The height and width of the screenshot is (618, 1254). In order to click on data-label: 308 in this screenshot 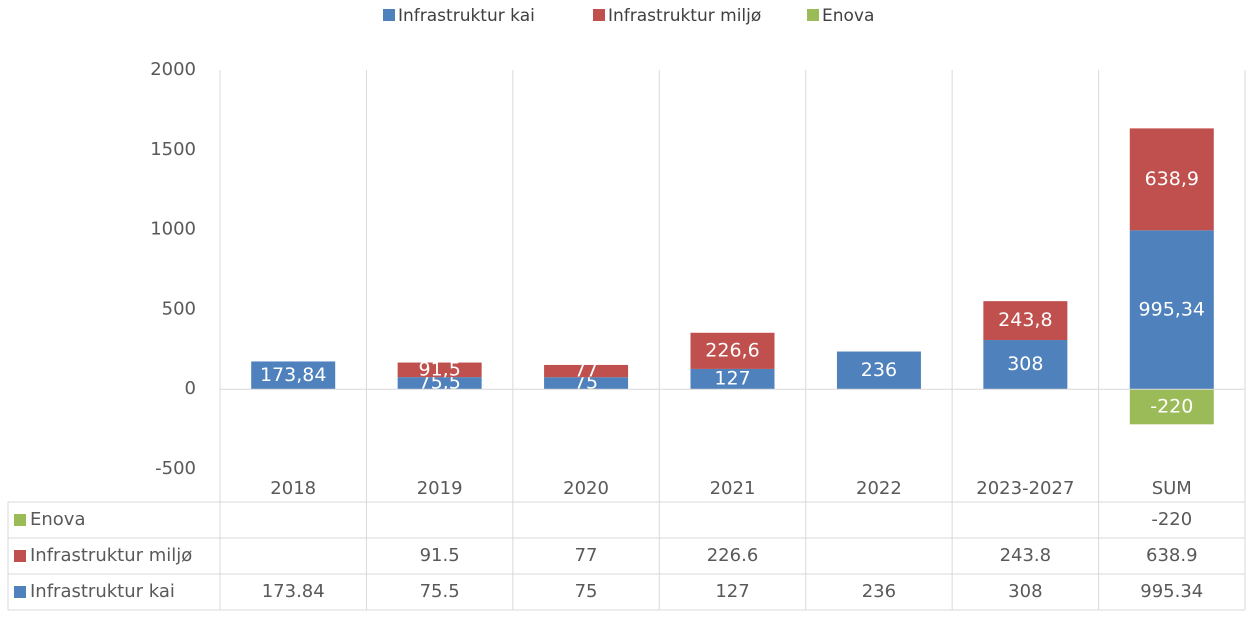, I will do `click(1025, 364)`.